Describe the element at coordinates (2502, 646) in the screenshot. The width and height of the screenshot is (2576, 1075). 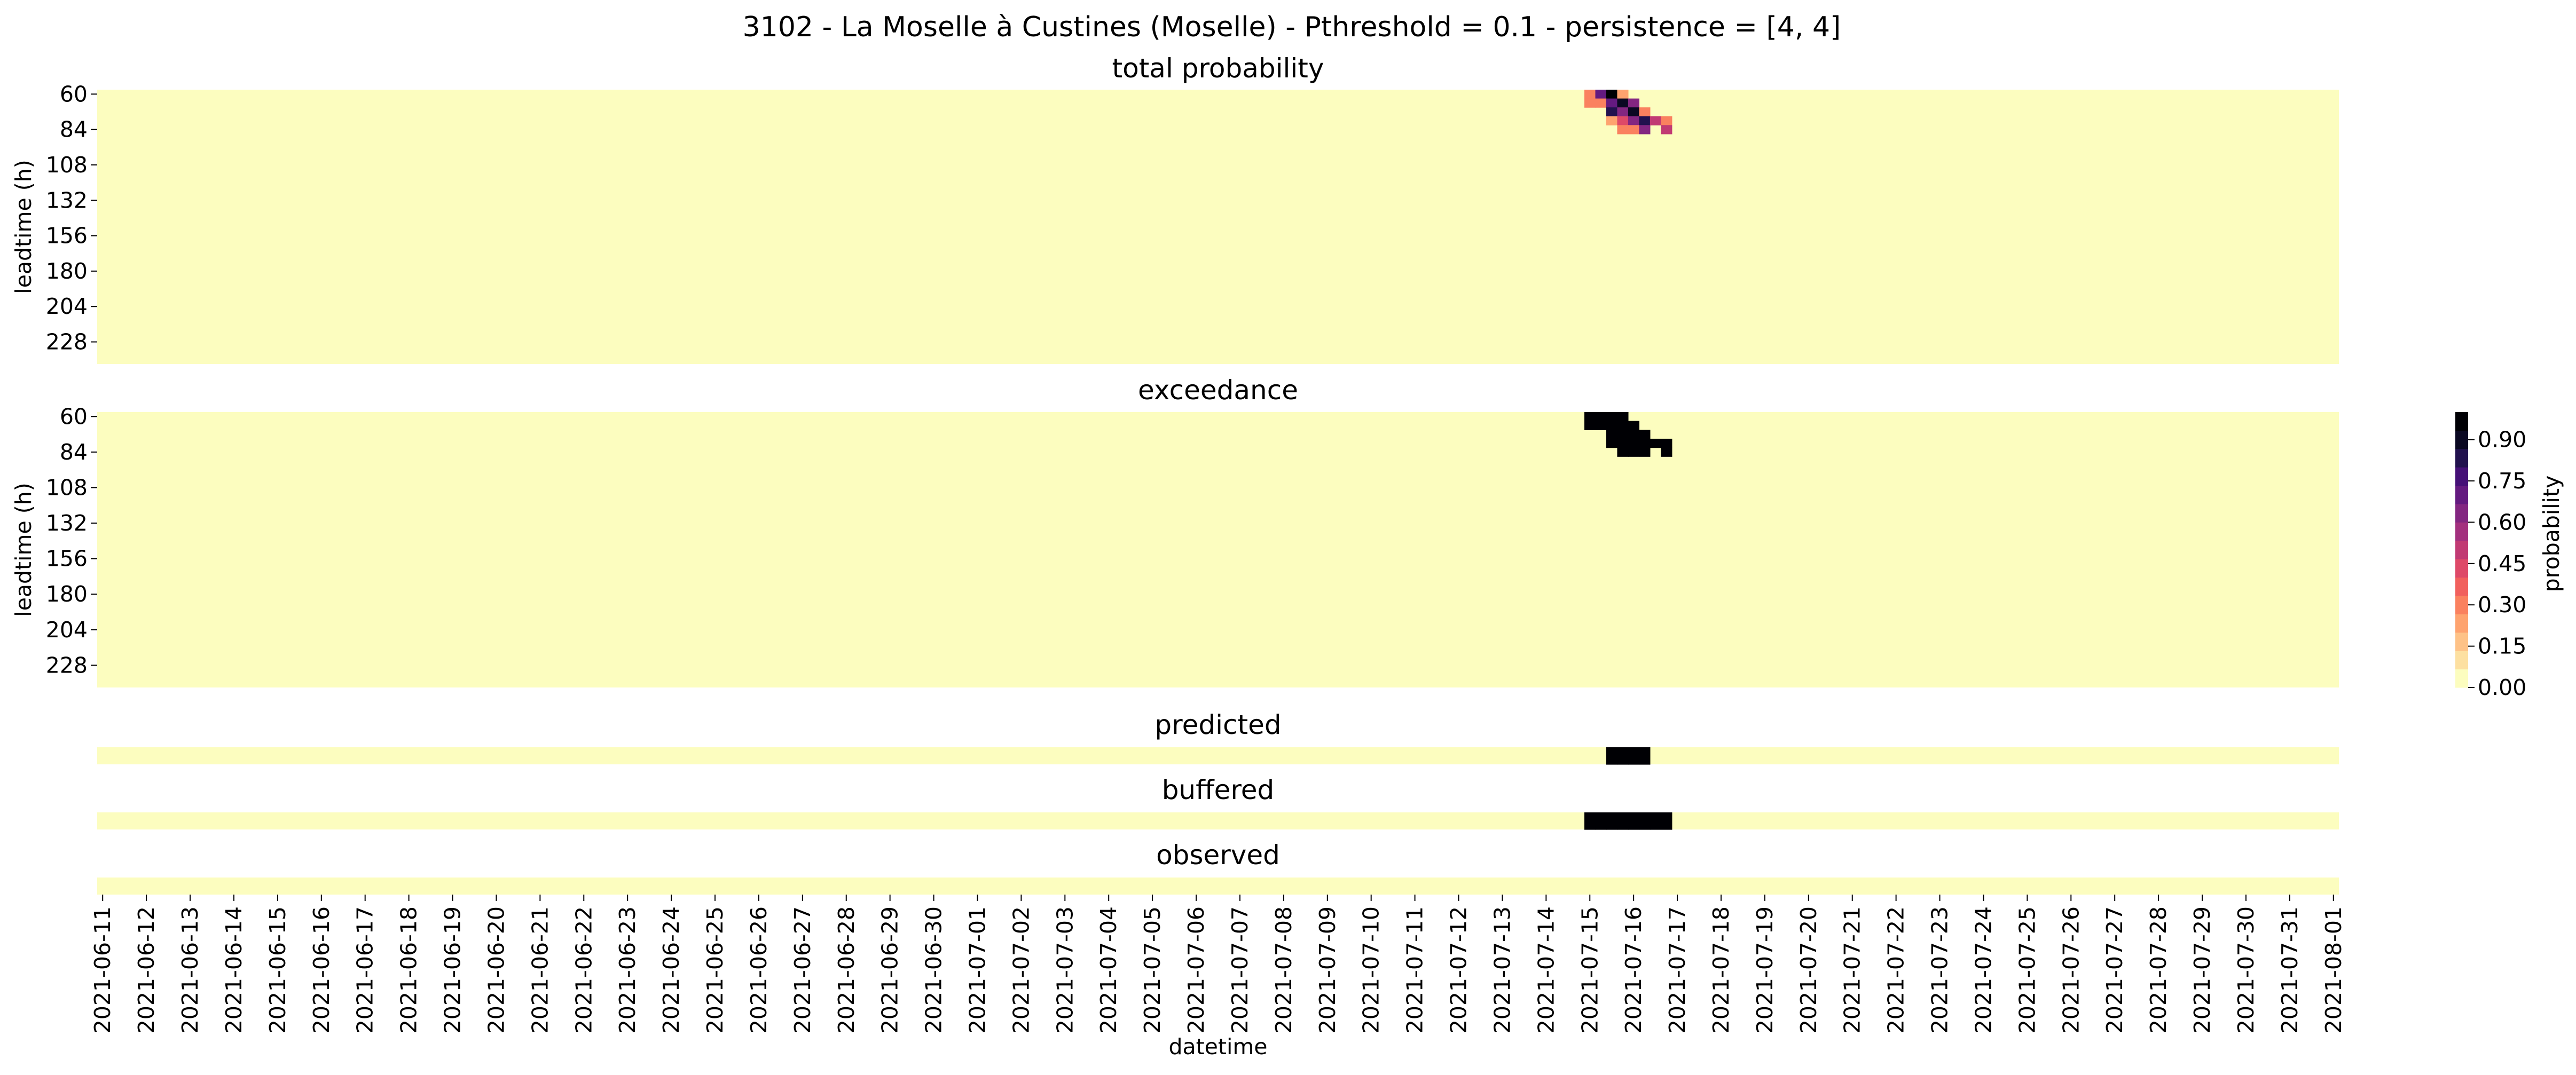
I see `colorbar-tick-label: 0.15` at that location.